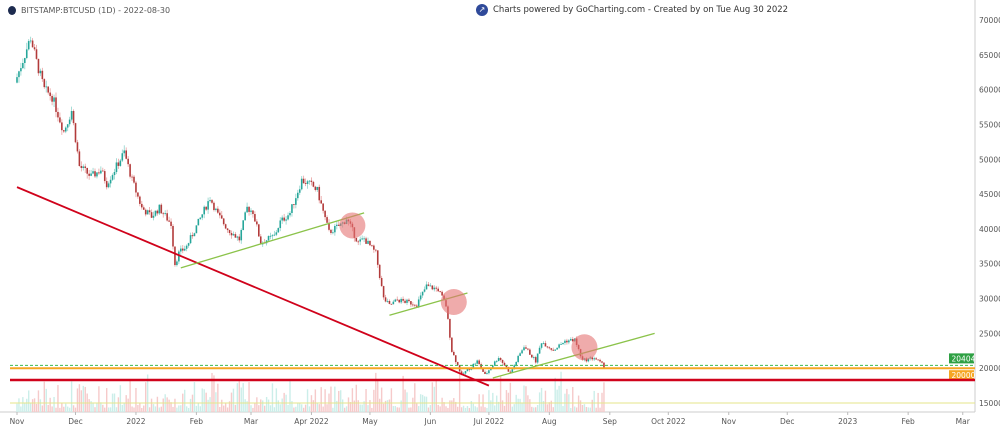  What do you see at coordinates (489, 421) in the screenshot?
I see `x-tick-label: Jul 2022` at bounding box center [489, 421].